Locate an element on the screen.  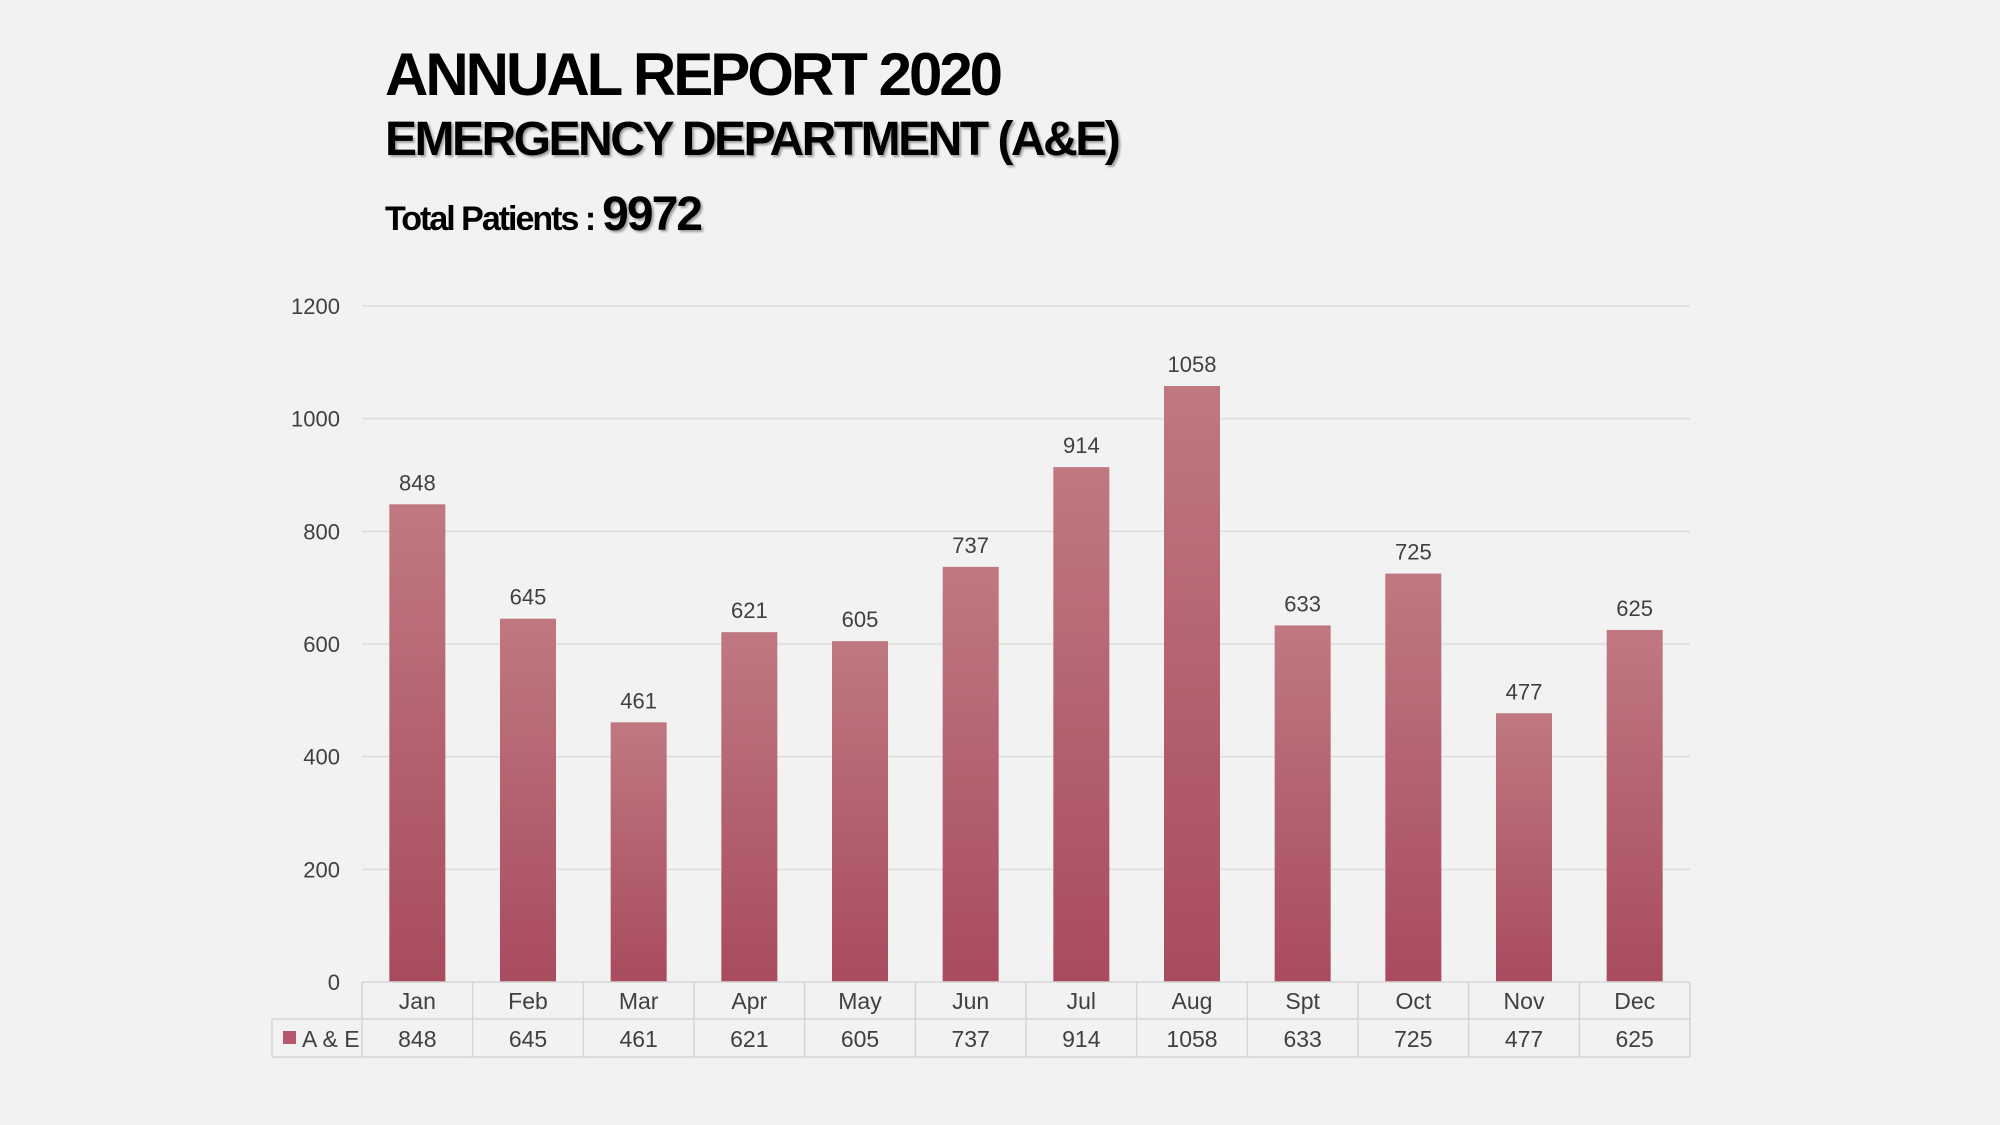
y-tick-label: 1000 is located at coordinates (315, 419).